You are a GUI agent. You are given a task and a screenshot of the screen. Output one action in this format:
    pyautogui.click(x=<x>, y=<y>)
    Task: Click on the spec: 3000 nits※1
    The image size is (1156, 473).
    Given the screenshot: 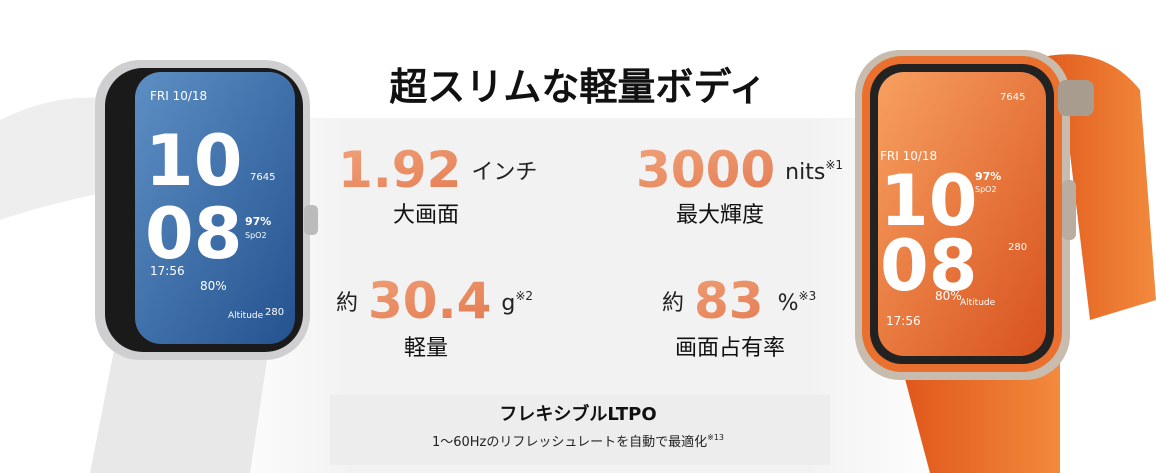 What is the action you would take?
    pyautogui.click(x=739, y=170)
    